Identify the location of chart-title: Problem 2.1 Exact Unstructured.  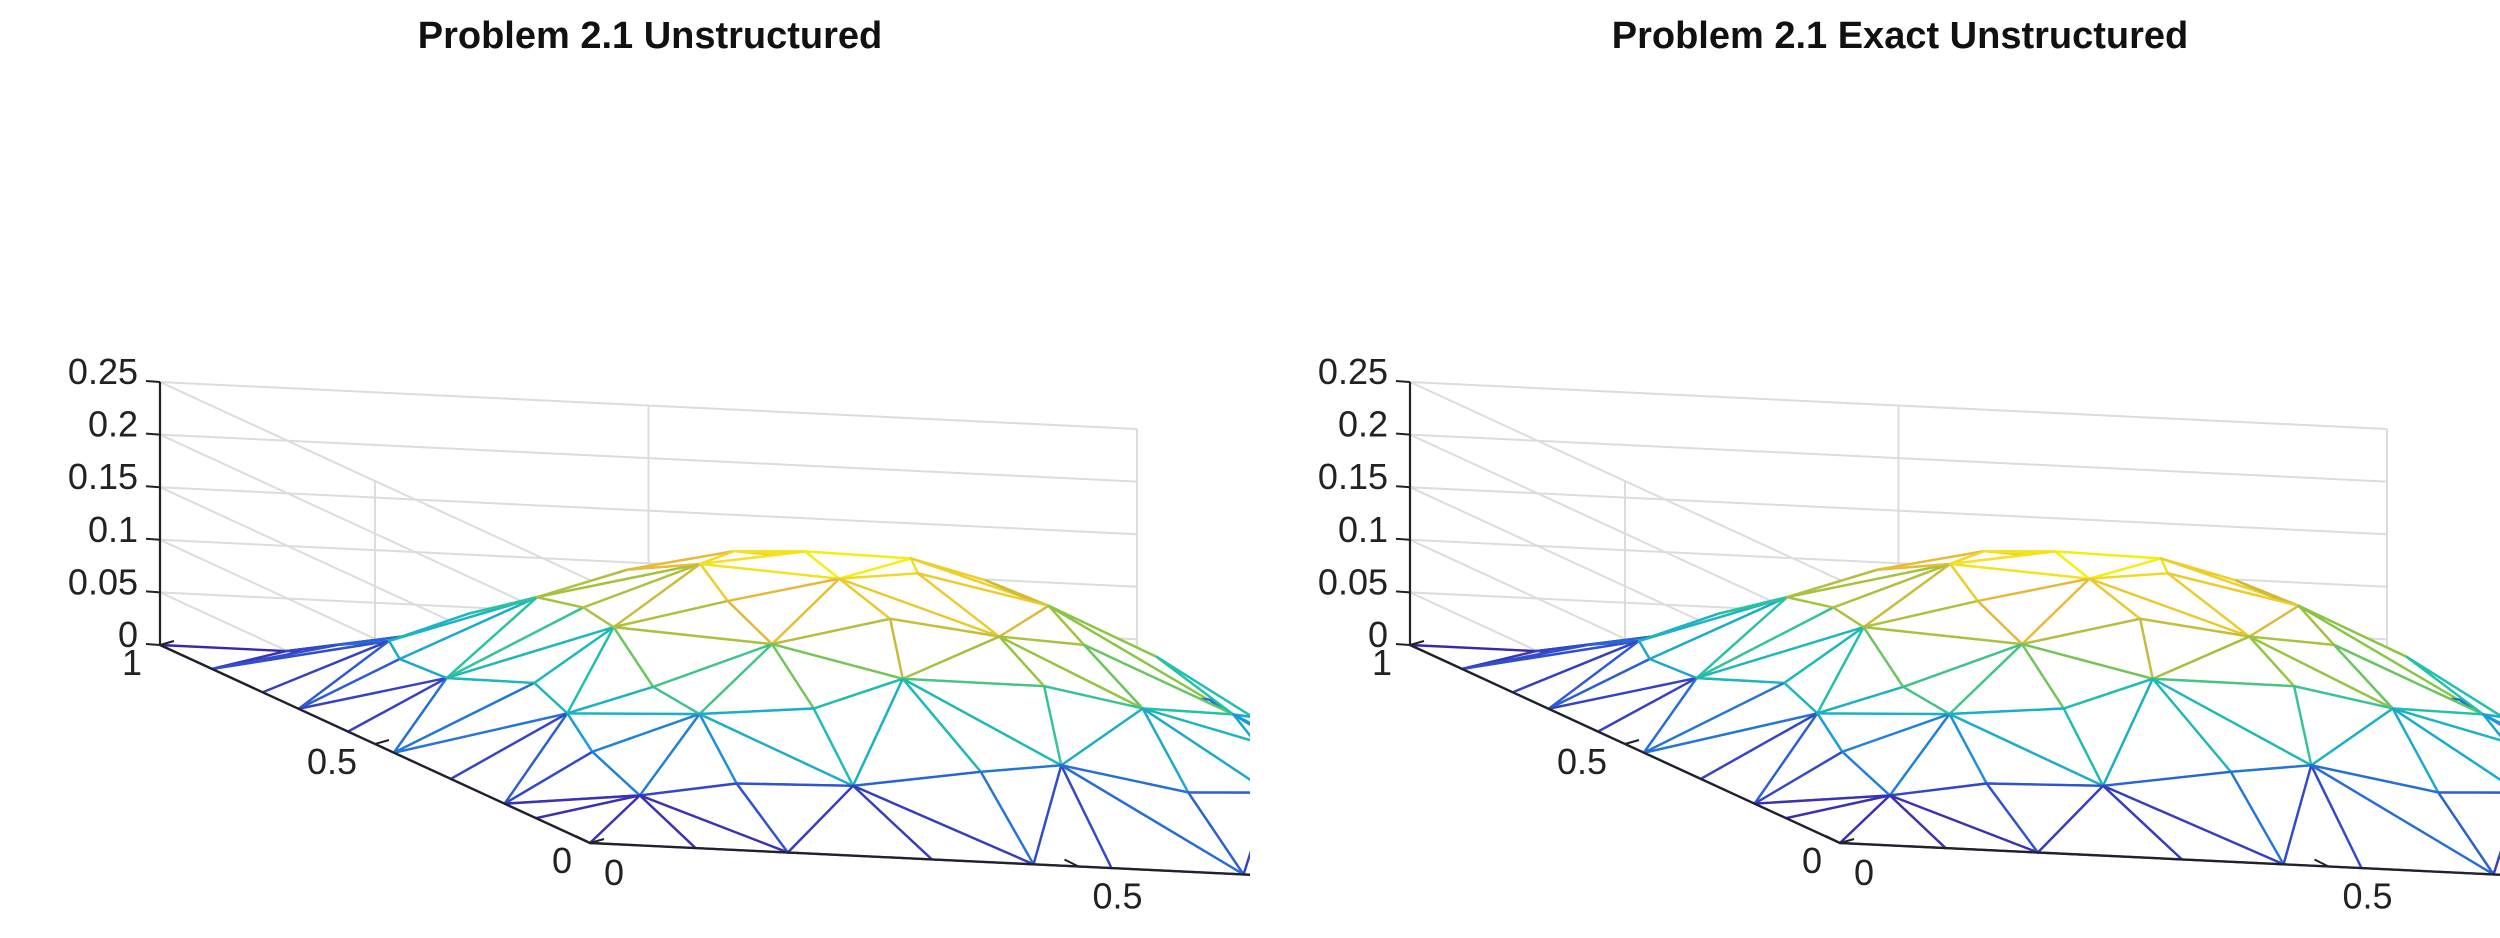
(1900, 36).